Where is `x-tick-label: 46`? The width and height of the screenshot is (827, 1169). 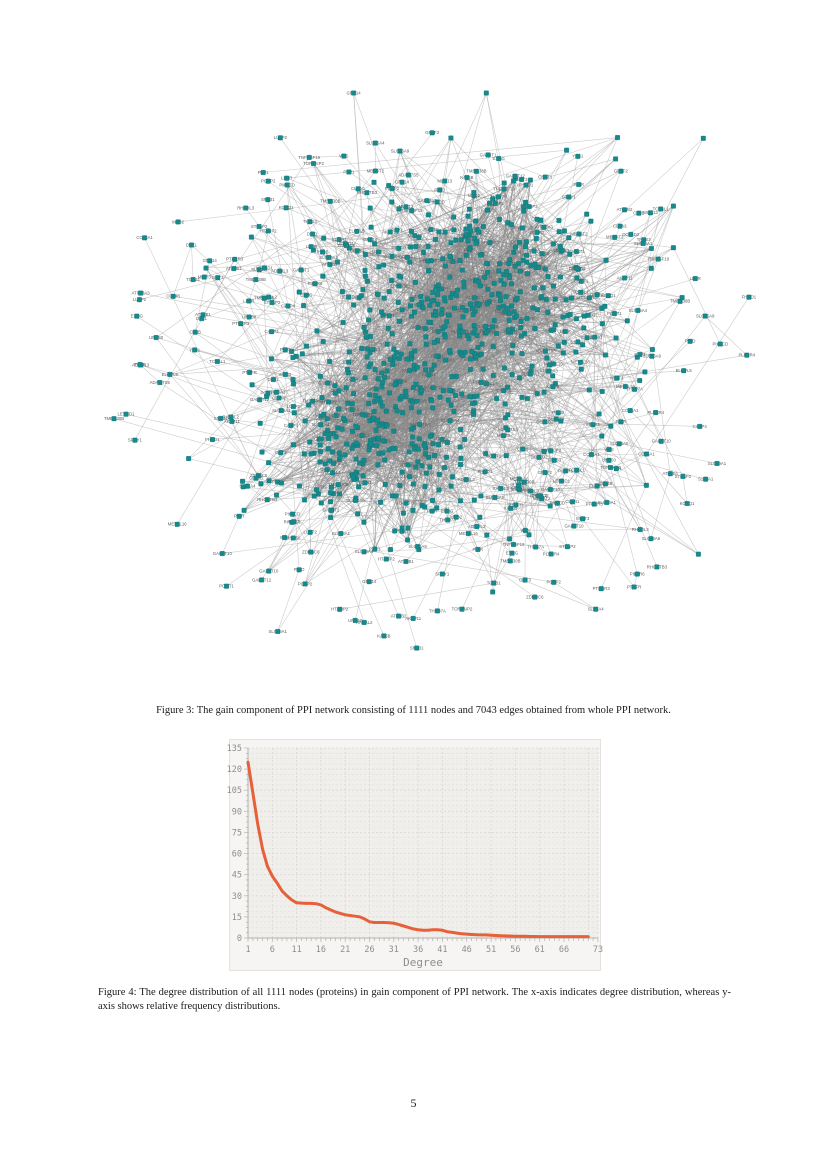
x-tick-label: 46 is located at coordinates (467, 950).